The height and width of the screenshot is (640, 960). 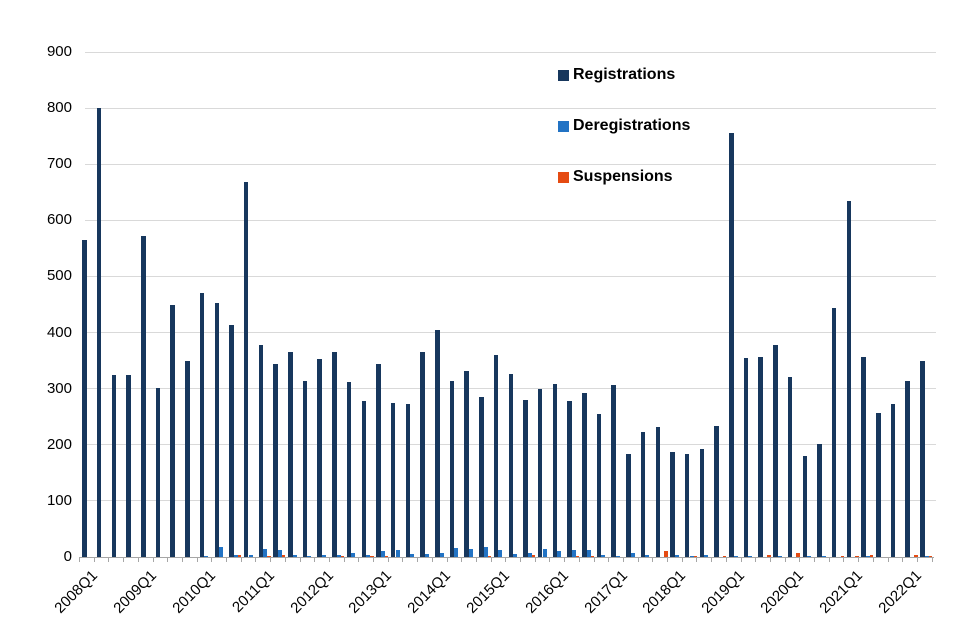 I want to click on x-axis-label: 2010Q1, so click(x=194, y=592).